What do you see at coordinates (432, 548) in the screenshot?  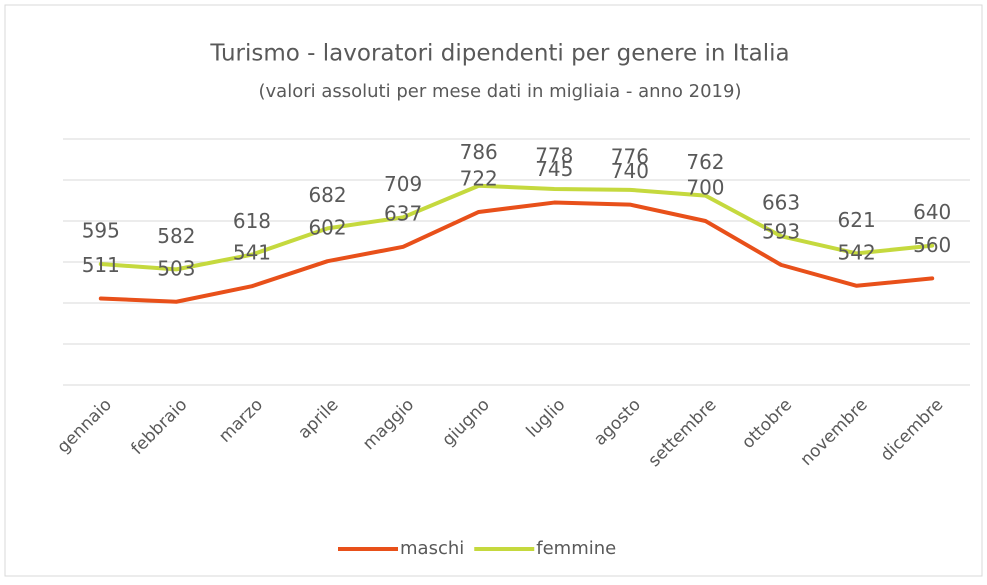 I see `legend-label: maschi` at bounding box center [432, 548].